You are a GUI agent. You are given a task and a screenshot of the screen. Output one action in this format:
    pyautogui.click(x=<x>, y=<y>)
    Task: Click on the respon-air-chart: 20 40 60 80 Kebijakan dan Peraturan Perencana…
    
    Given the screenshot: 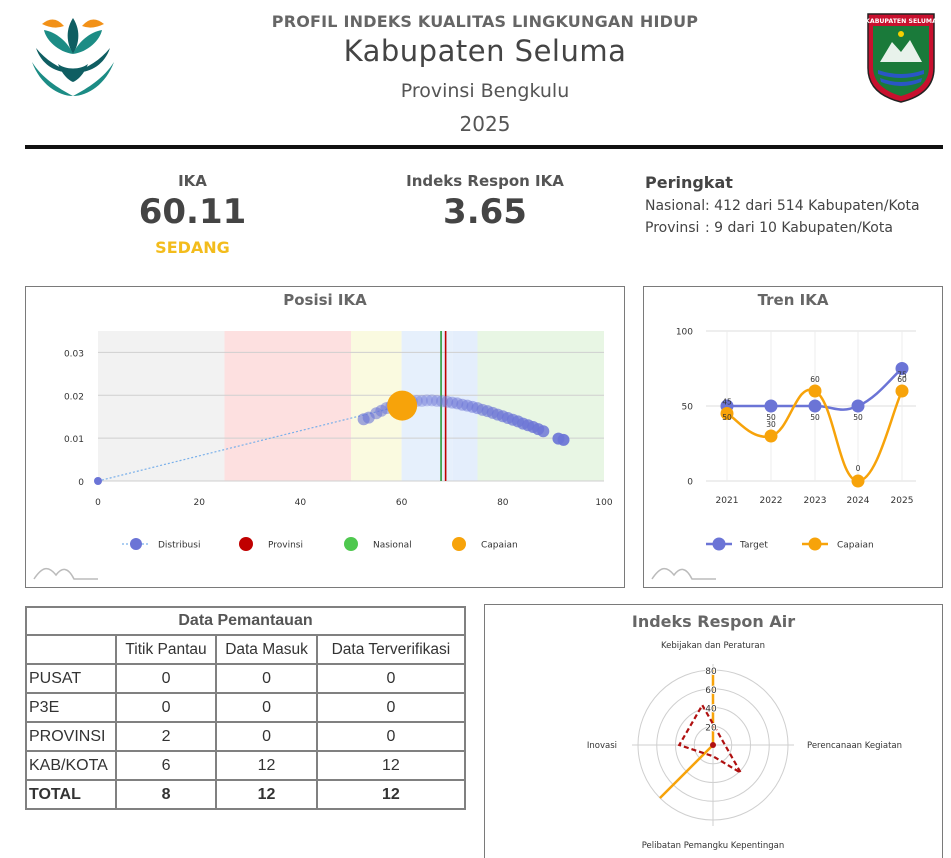 What is the action you would take?
    pyautogui.click(x=744, y=746)
    